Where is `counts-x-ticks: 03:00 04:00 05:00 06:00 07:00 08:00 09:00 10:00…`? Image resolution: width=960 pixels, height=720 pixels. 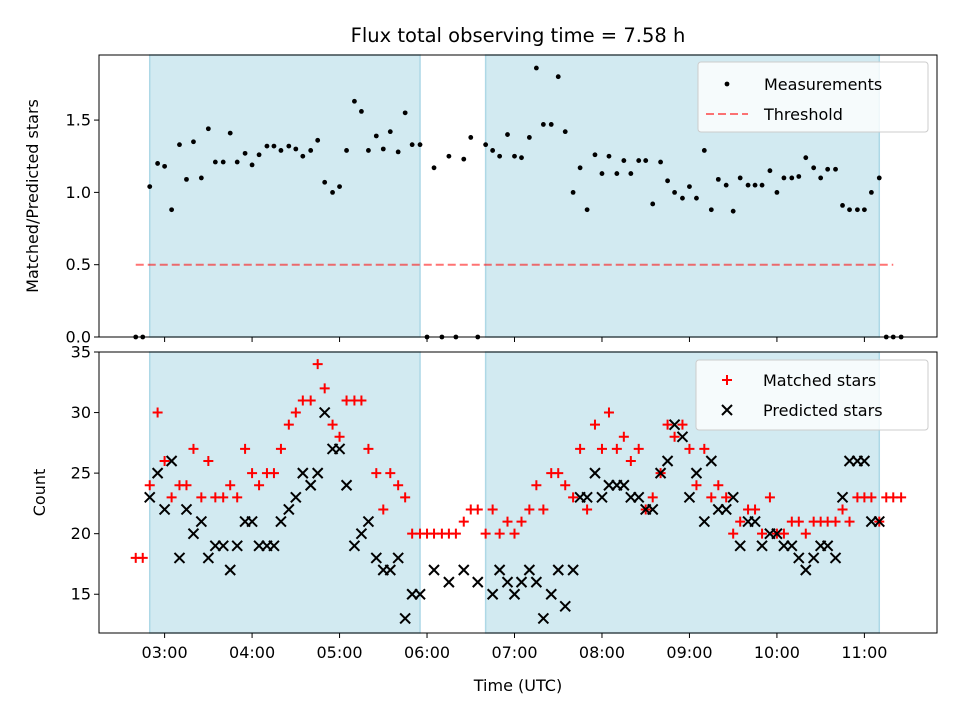
counts-x-ticks: 03:00 04:00 05:00 06:00 07:00 08:00 09:00 10:00… is located at coordinates (514, 647).